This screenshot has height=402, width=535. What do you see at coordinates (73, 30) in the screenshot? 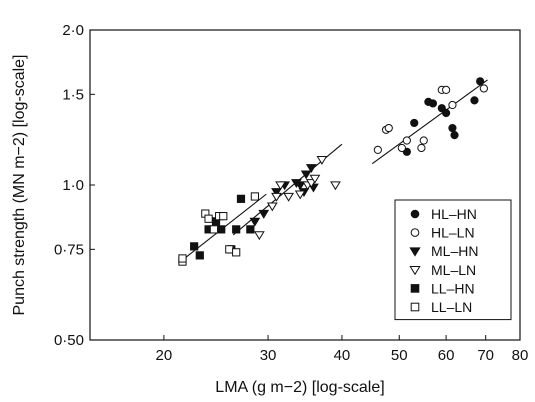
I see `y-tick-label: 2·0` at bounding box center [73, 30].